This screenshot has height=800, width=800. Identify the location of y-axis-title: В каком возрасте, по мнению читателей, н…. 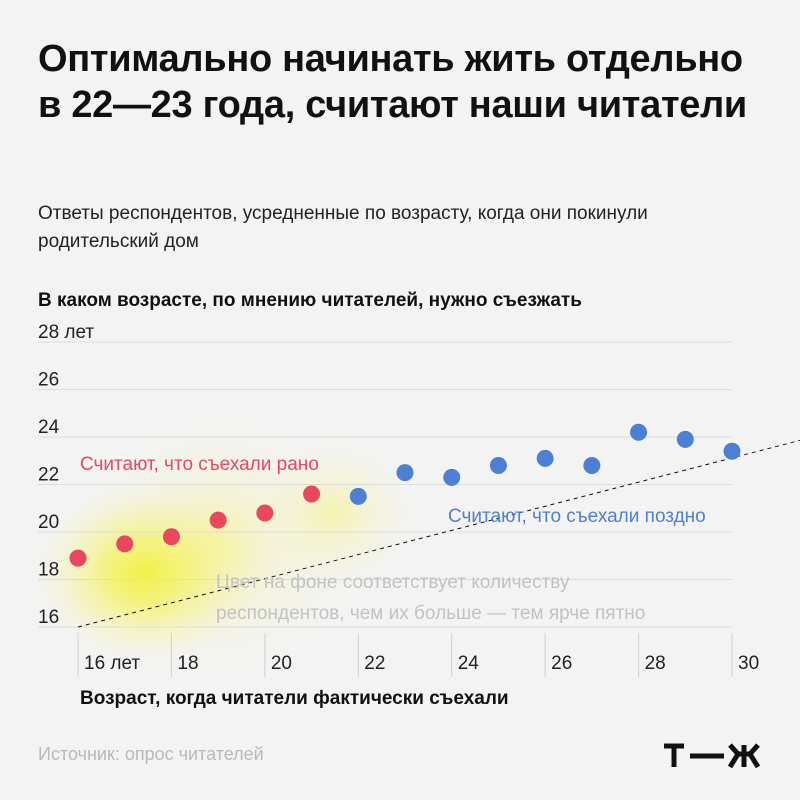
(310, 300).